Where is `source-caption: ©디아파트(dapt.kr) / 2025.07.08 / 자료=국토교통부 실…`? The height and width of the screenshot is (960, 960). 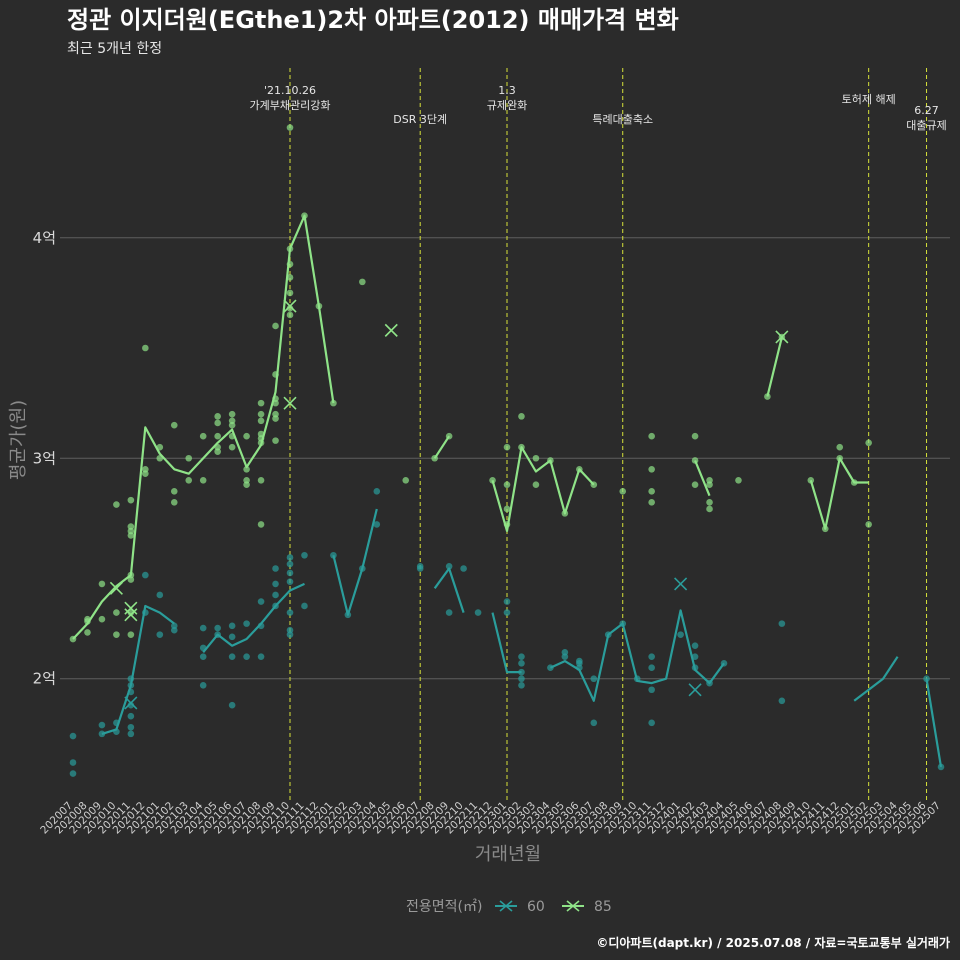 source-caption: ©디아파트(dapt.kr) / 2025.07.08 / 자료=국토교통부 실… is located at coordinates (773, 942).